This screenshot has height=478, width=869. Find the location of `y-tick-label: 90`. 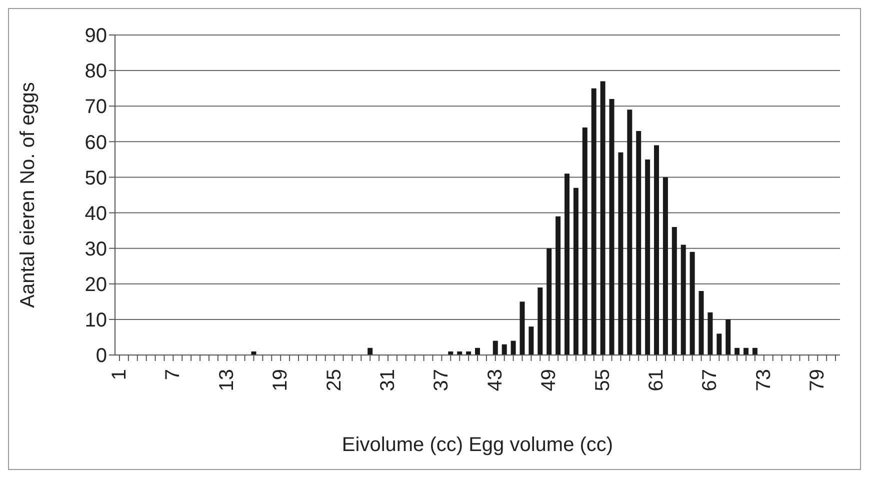

y-tick-label: 90 is located at coordinates (95, 36).